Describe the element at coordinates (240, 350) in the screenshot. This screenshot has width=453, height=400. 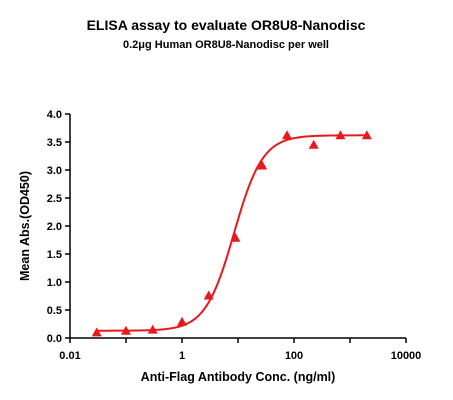
I see `x-axis-ticks: 0.01 1 100 10000` at that location.